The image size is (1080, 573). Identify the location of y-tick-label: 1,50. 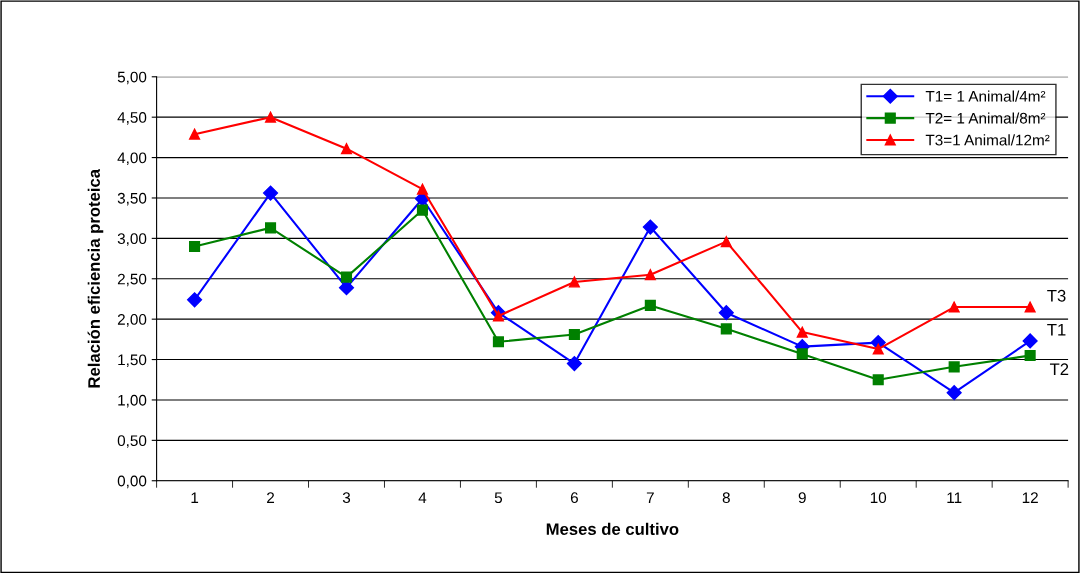
(132, 361).